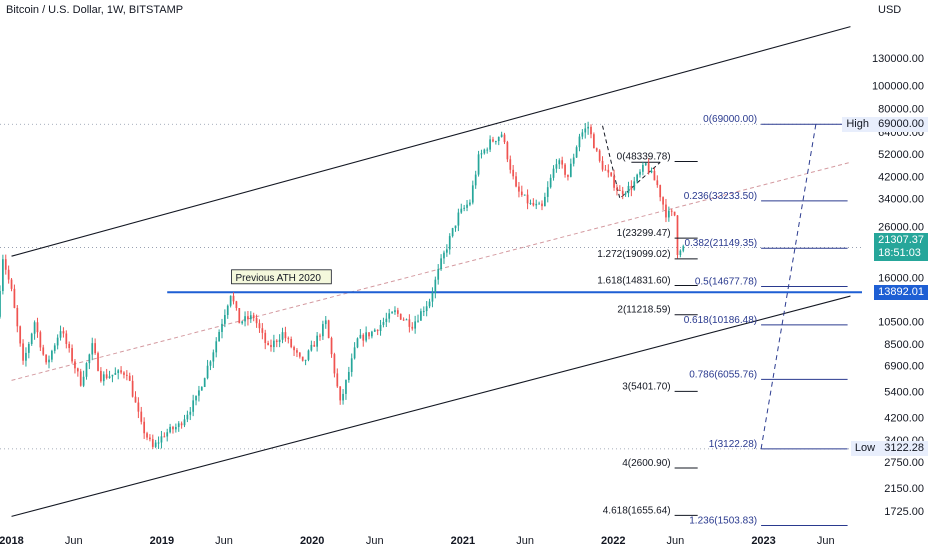  I want to click on chart-title: Bitcoin / U.S. Dollar, 1W, BITSTAMP, so click(95, 10).